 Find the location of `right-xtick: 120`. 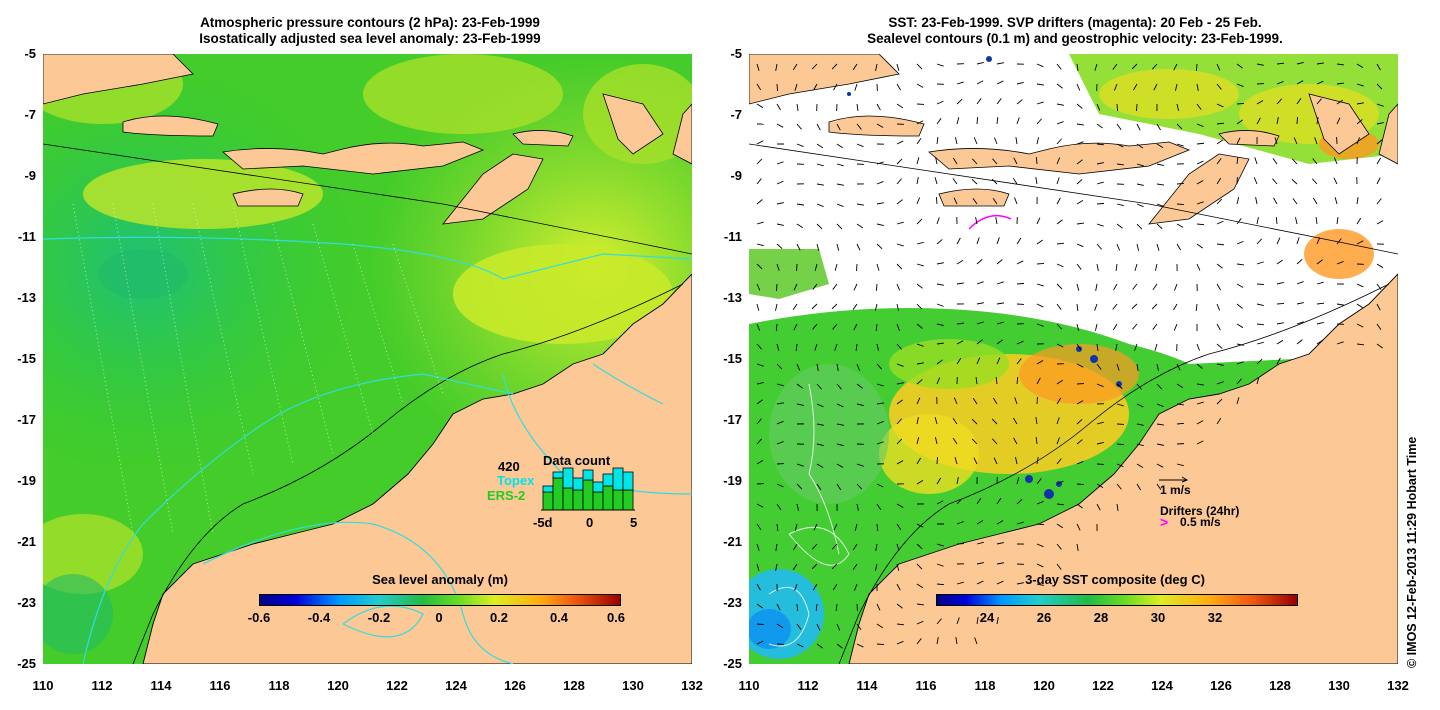

right-xtick: 120 is located at coordinates (1044, 685).